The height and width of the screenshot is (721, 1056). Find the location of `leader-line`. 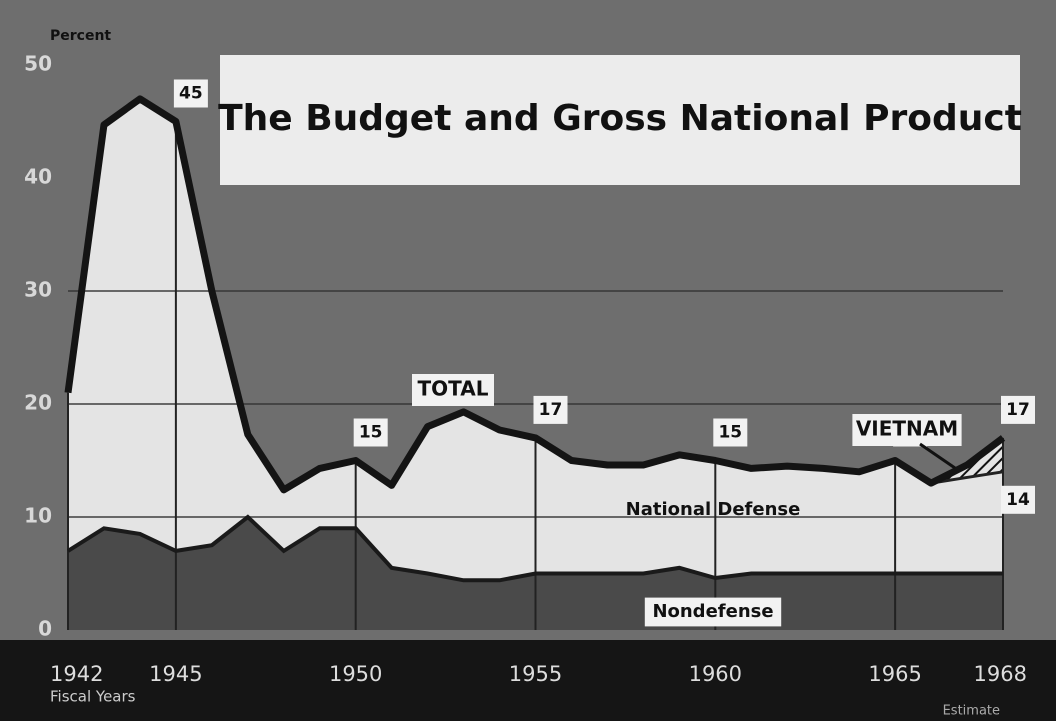

leader-line is located at coordinates (937, 456).